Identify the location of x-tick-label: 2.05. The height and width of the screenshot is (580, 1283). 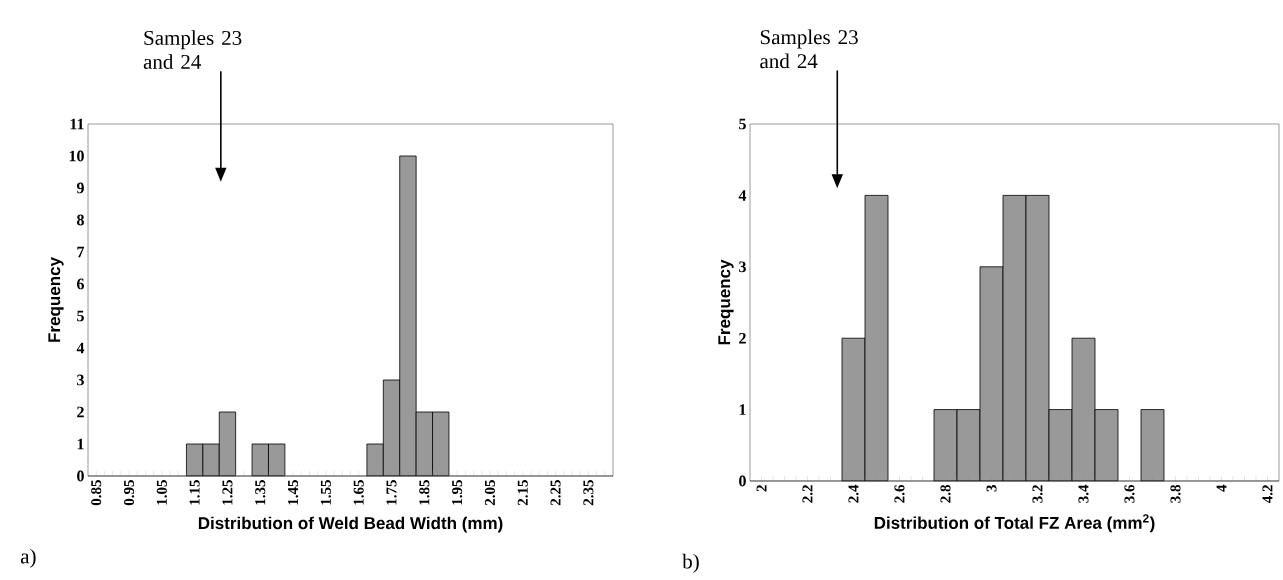
(490, 493).